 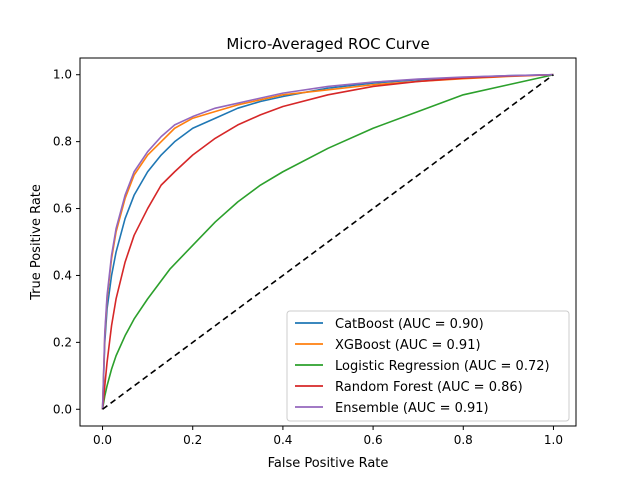 I want to click on x-tick-label: 0.2, so click(x=192, y=440).